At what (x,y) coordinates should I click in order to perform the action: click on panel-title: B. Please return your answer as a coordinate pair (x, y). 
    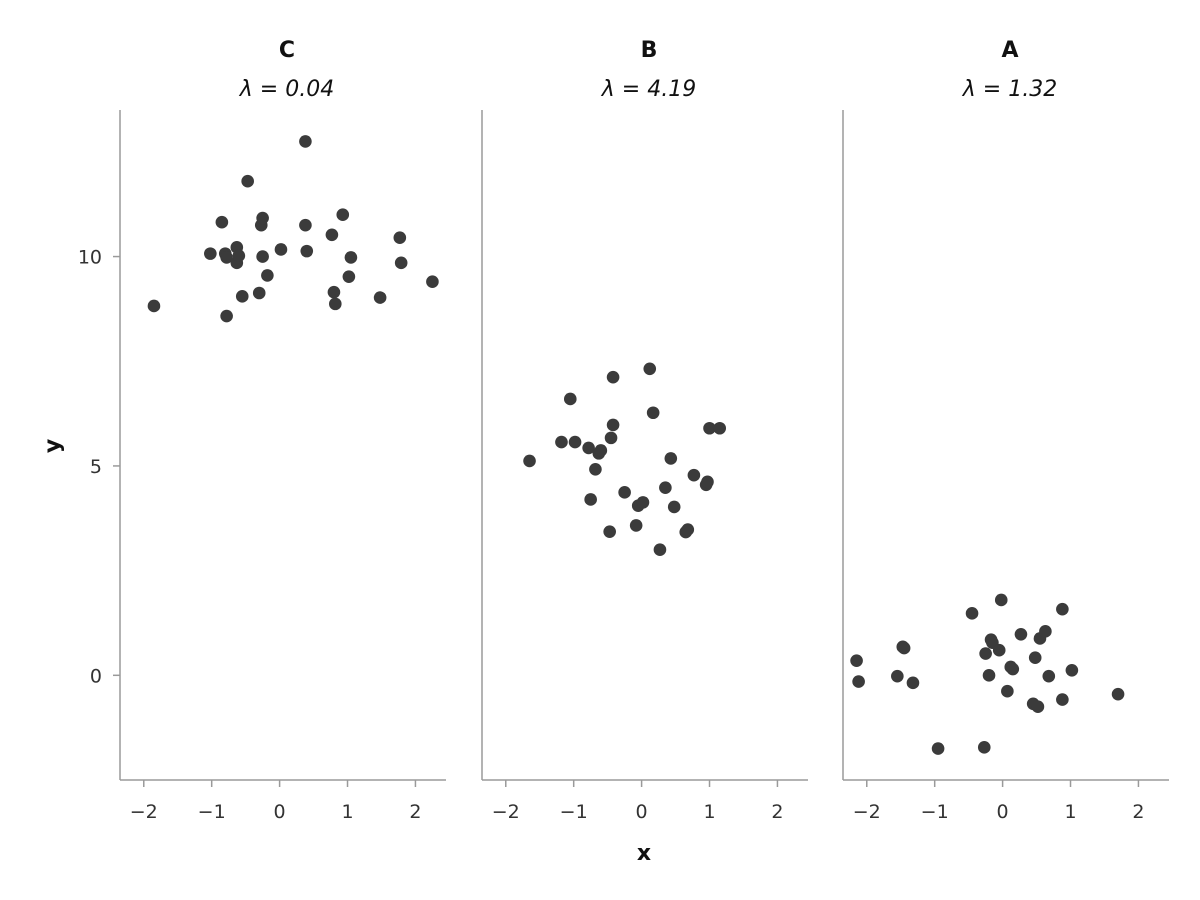
    Looking at the image, I should click on (649, 50).